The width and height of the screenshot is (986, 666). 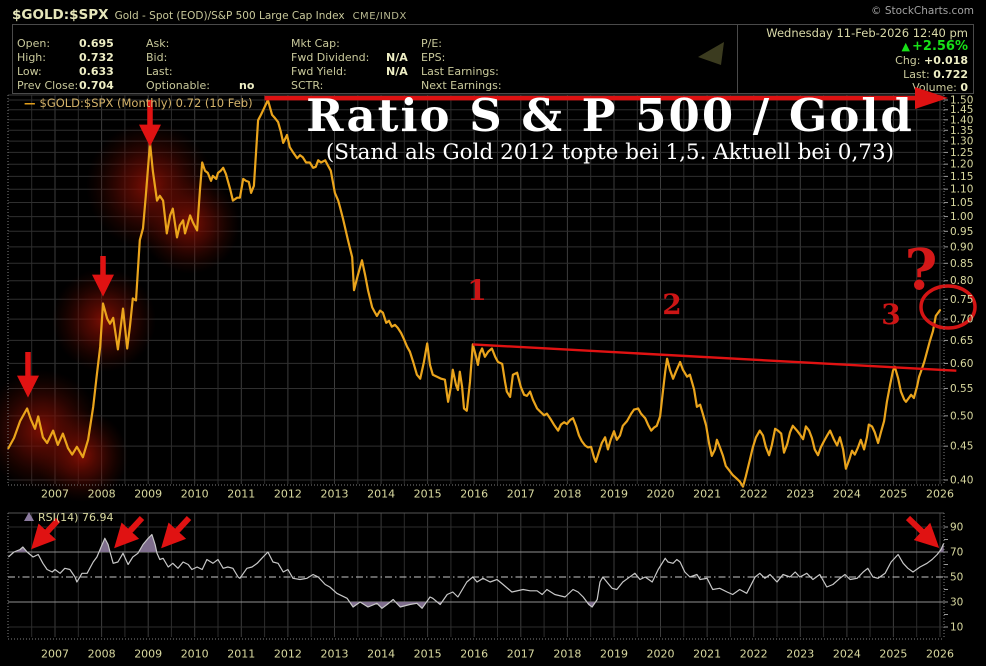 I want to click on exchange-label: CME/INDX, so click(x=379, y=16).